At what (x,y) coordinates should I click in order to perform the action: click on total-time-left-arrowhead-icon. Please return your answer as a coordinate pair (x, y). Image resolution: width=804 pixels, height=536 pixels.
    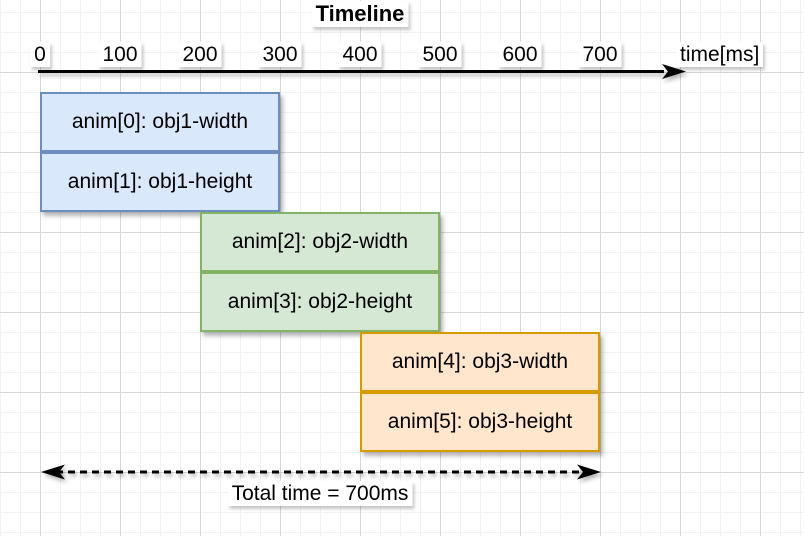
    Looking at the image, I should click on (53, 472).